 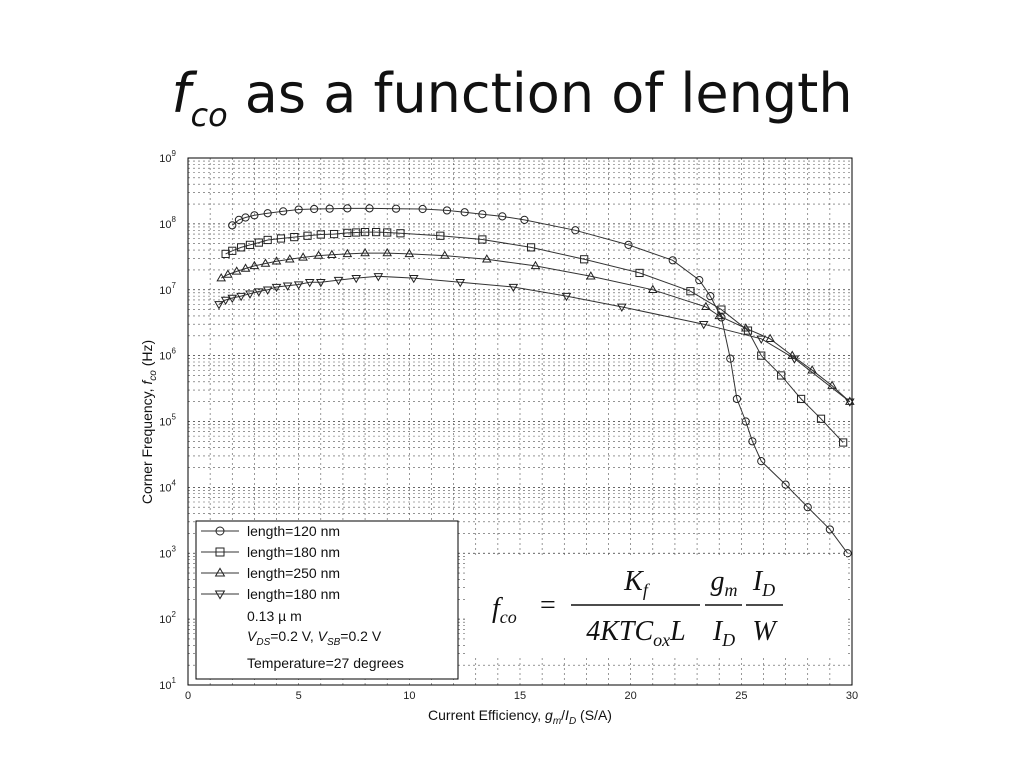 What do you see at coordinates (724, 583) in the screenshot?
I see `formula-numerator-2: gm` at bounding box center [724, 583].